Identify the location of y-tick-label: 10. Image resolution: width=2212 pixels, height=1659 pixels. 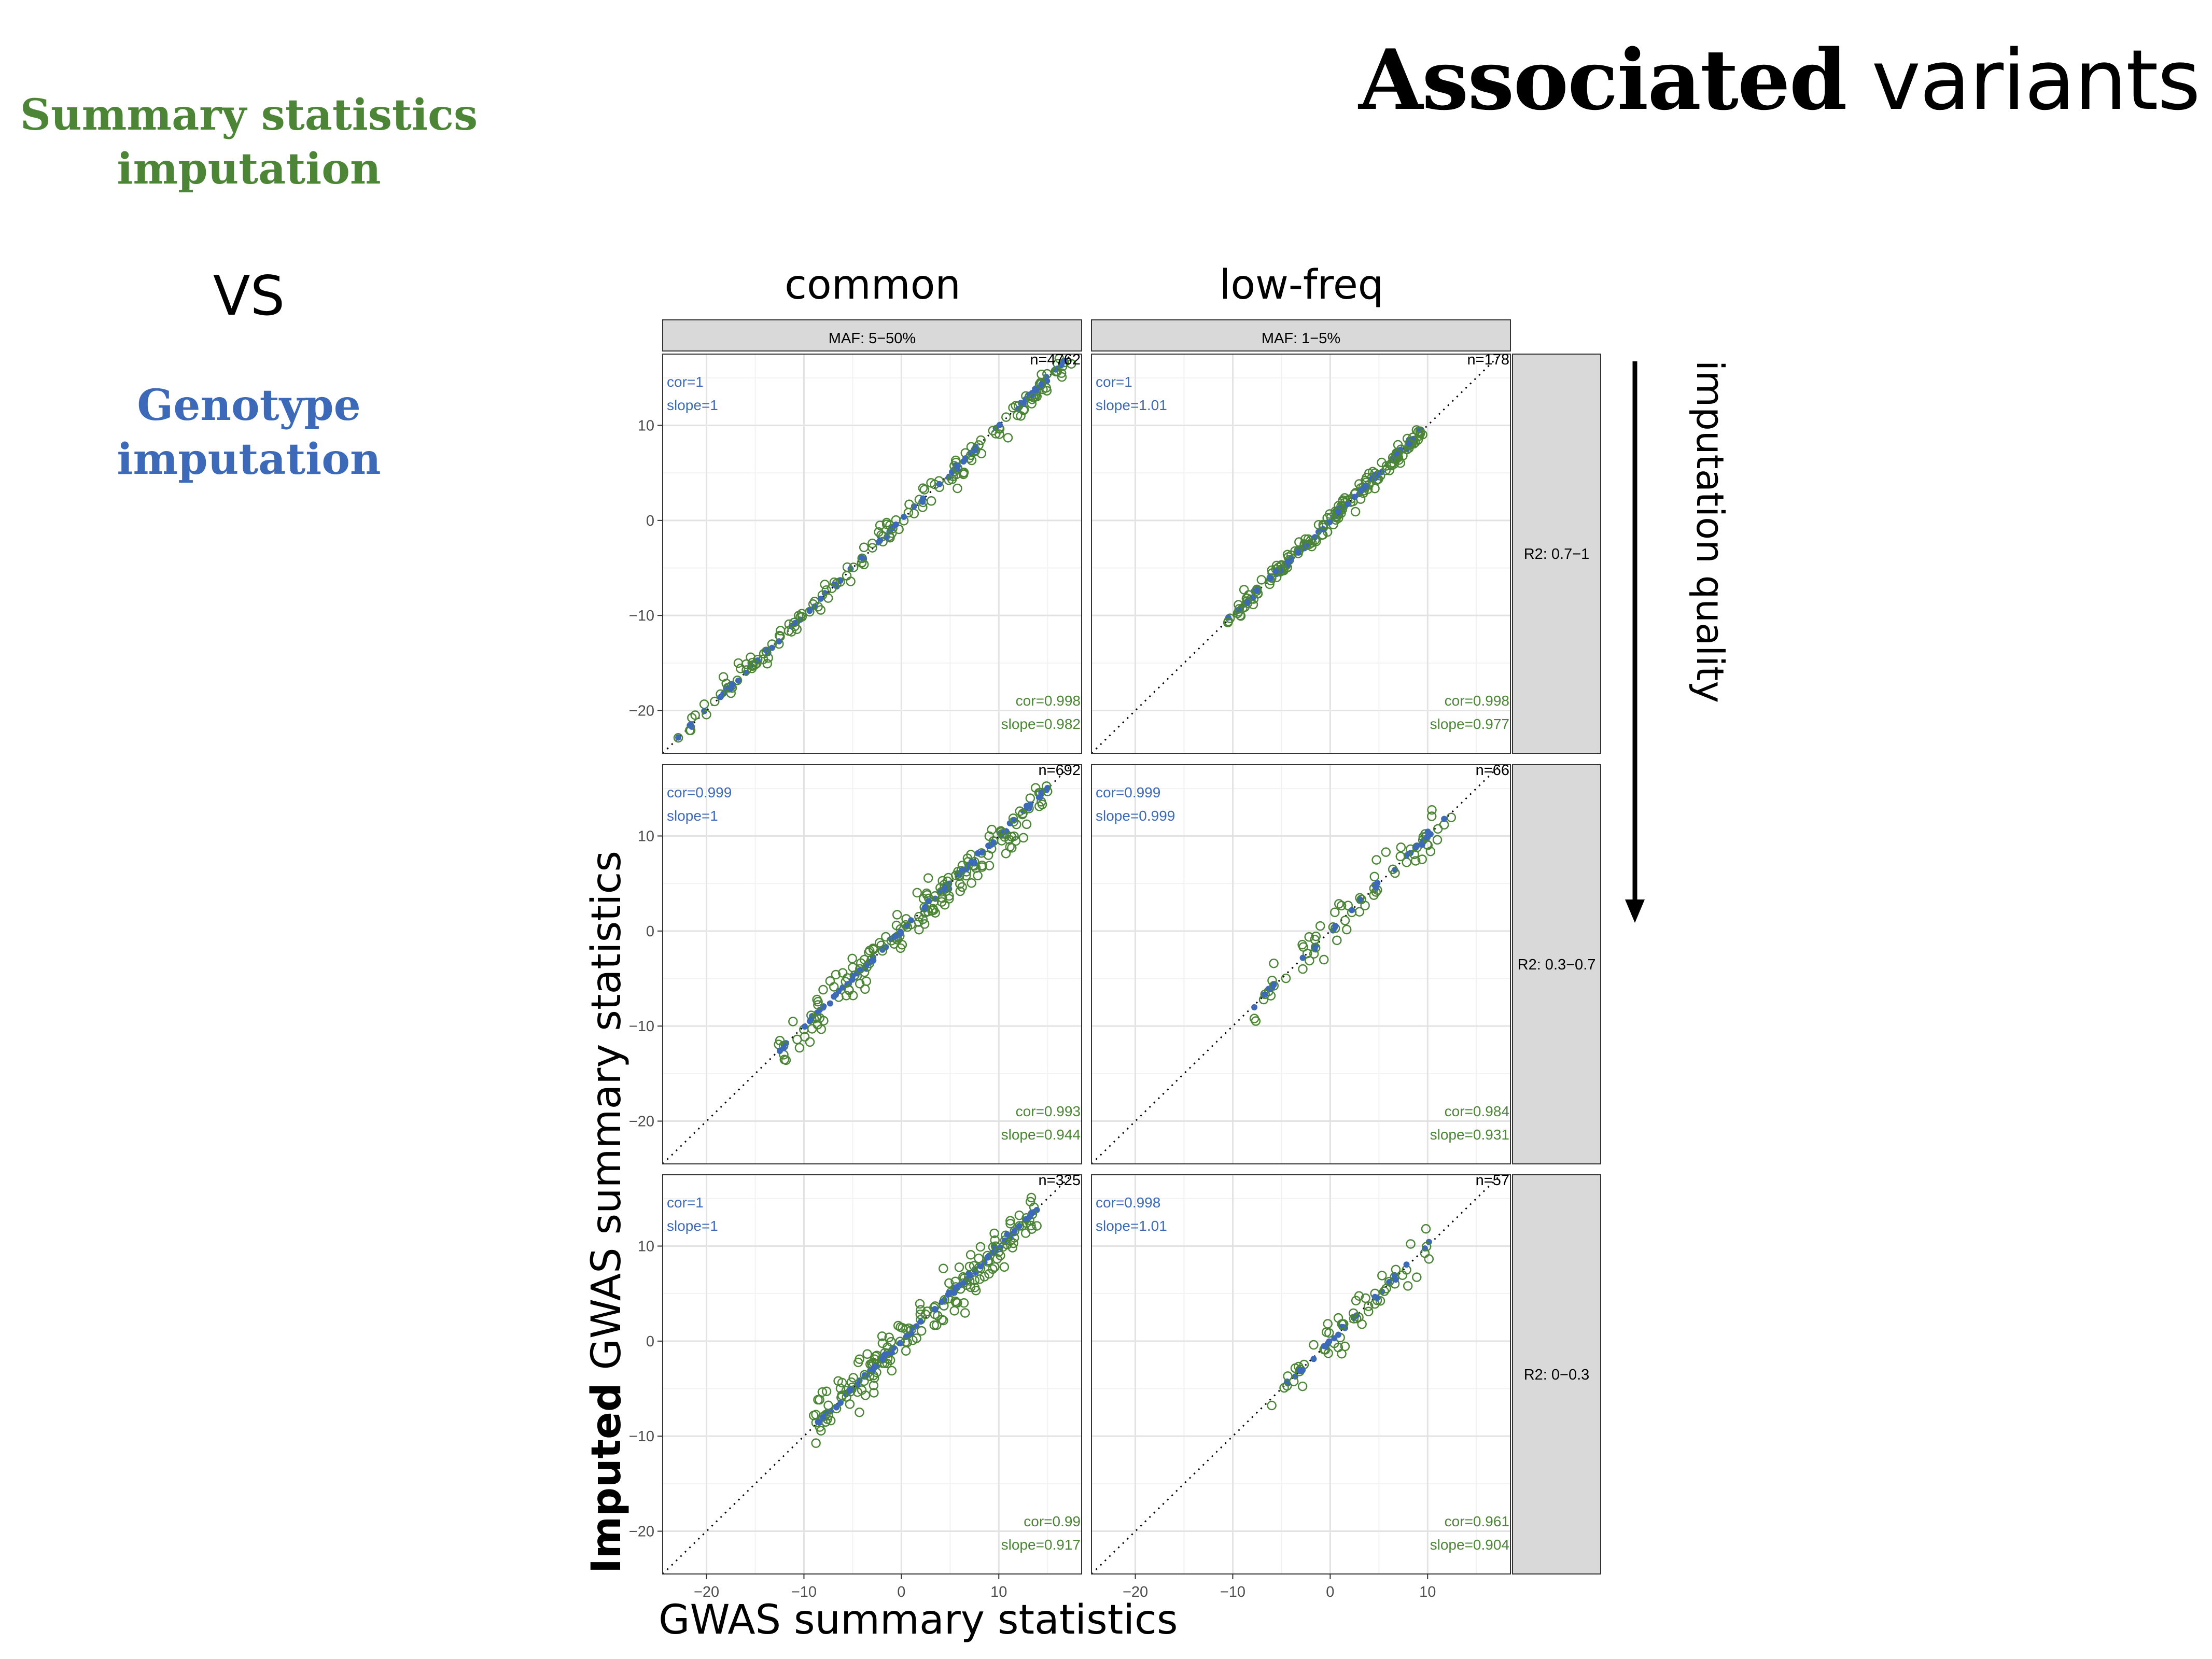
(646, 837).